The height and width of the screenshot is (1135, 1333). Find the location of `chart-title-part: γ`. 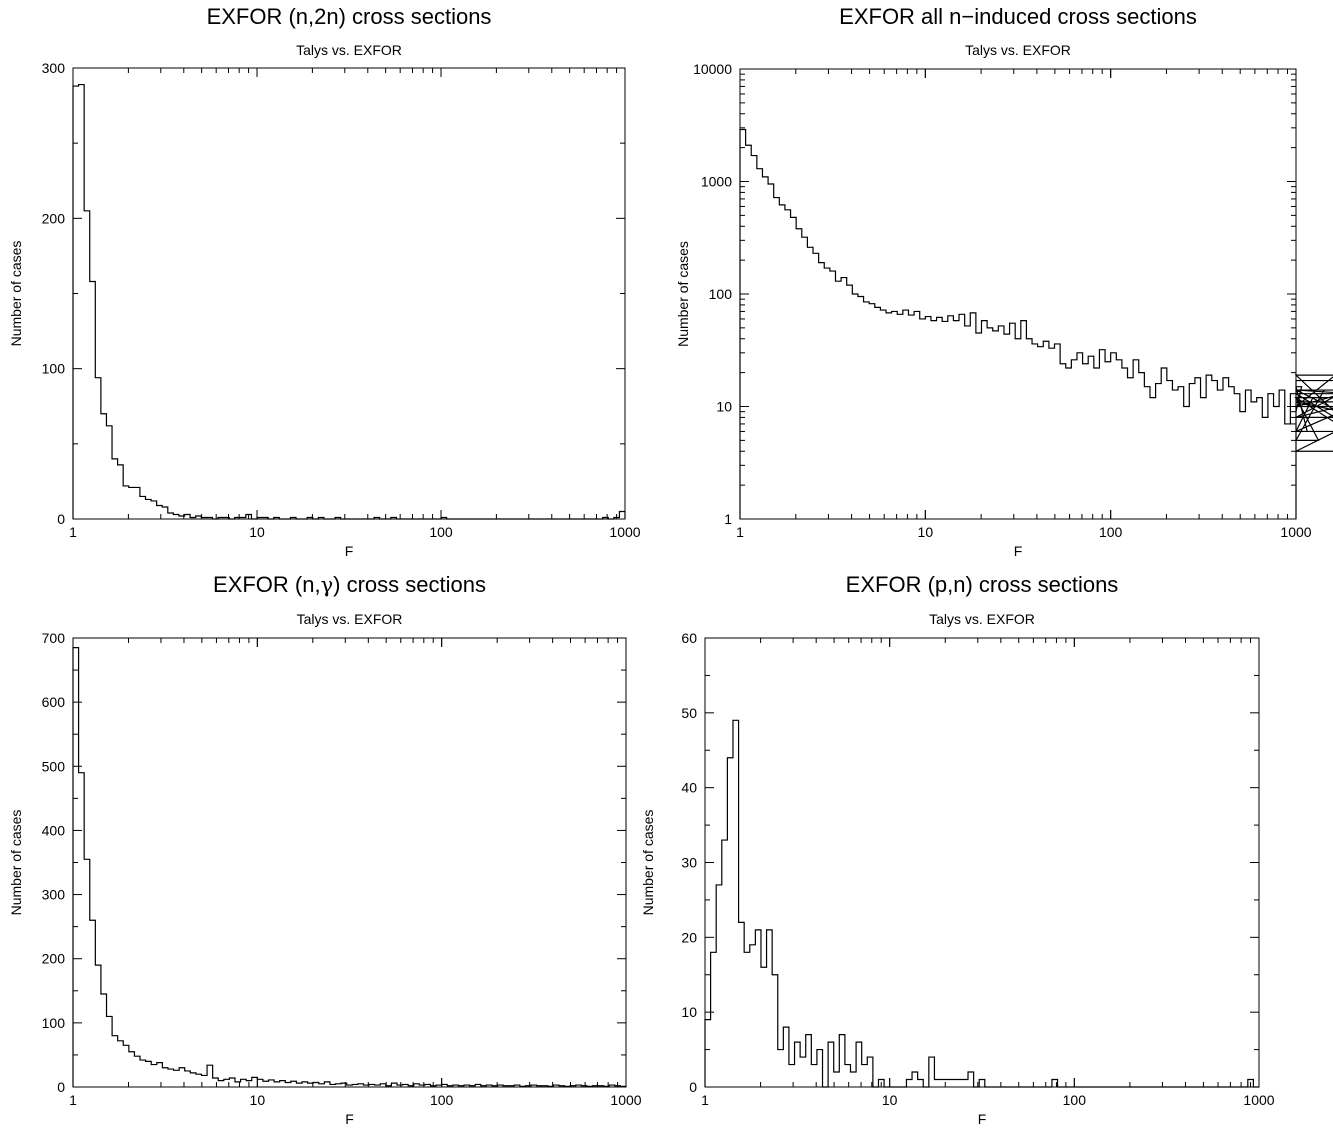

chart-title-part: γ is located at coordinates (327, 585).